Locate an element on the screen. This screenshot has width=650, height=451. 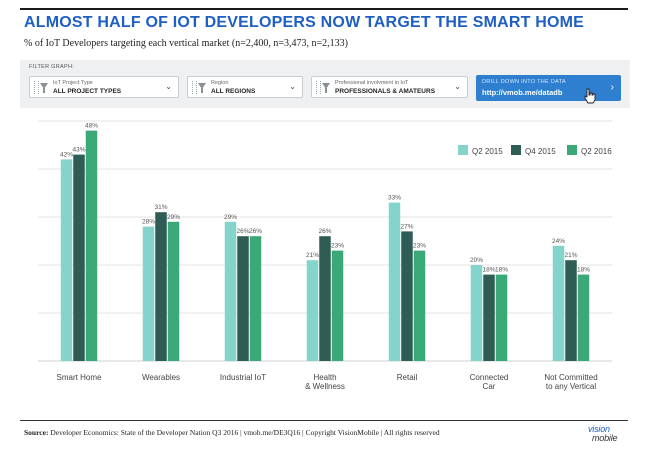
data-label: 28% is located at coordinates (148, 222).